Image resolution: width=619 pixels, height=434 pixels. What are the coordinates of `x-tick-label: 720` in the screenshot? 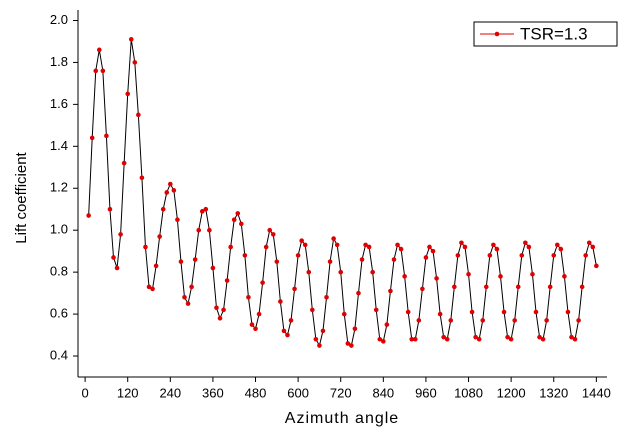 It's located at (341, 392).